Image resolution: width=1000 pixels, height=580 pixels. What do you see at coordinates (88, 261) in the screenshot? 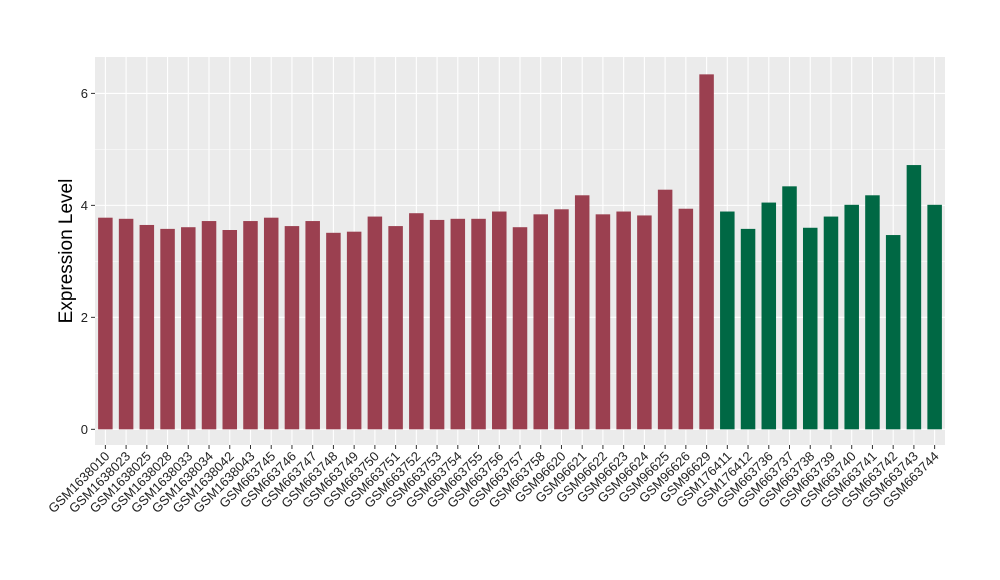
I see `y-axis: 0 2 4 6` at bounding box center [88, 261].